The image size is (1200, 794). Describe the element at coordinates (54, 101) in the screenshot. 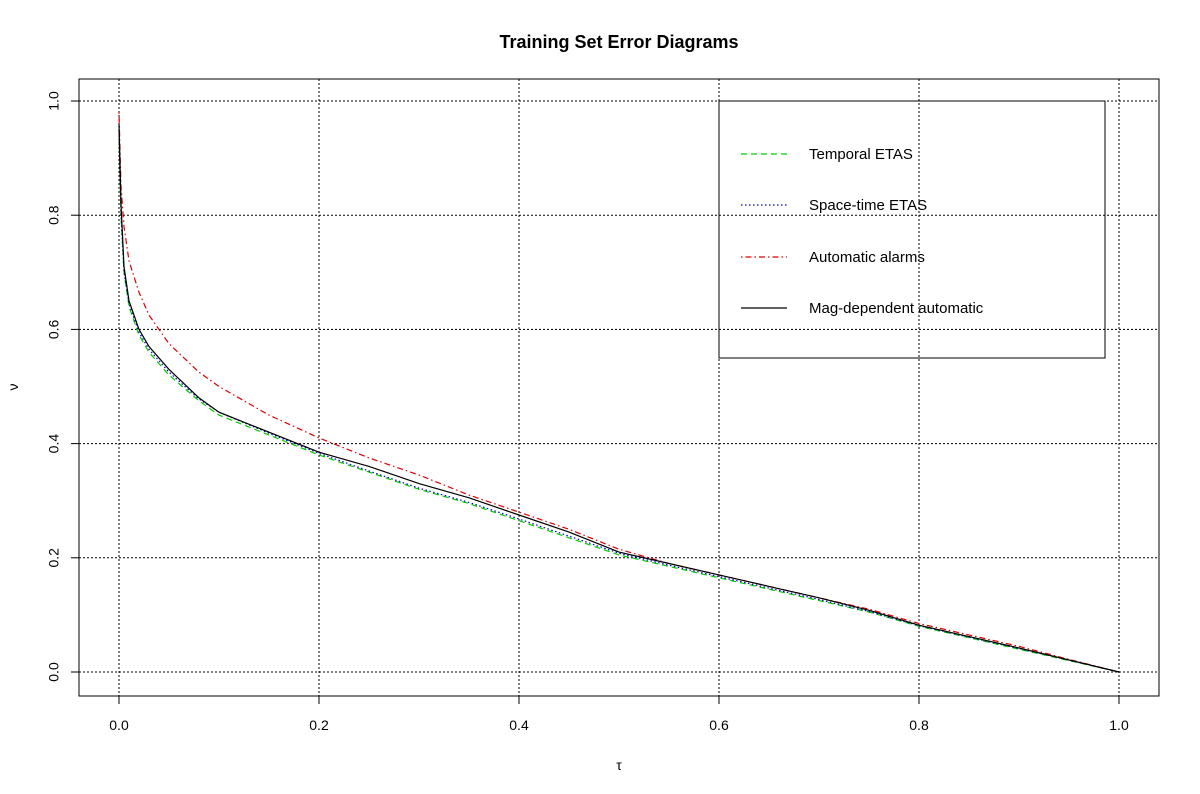

I see `y-tick-label: 1.0` at that location.